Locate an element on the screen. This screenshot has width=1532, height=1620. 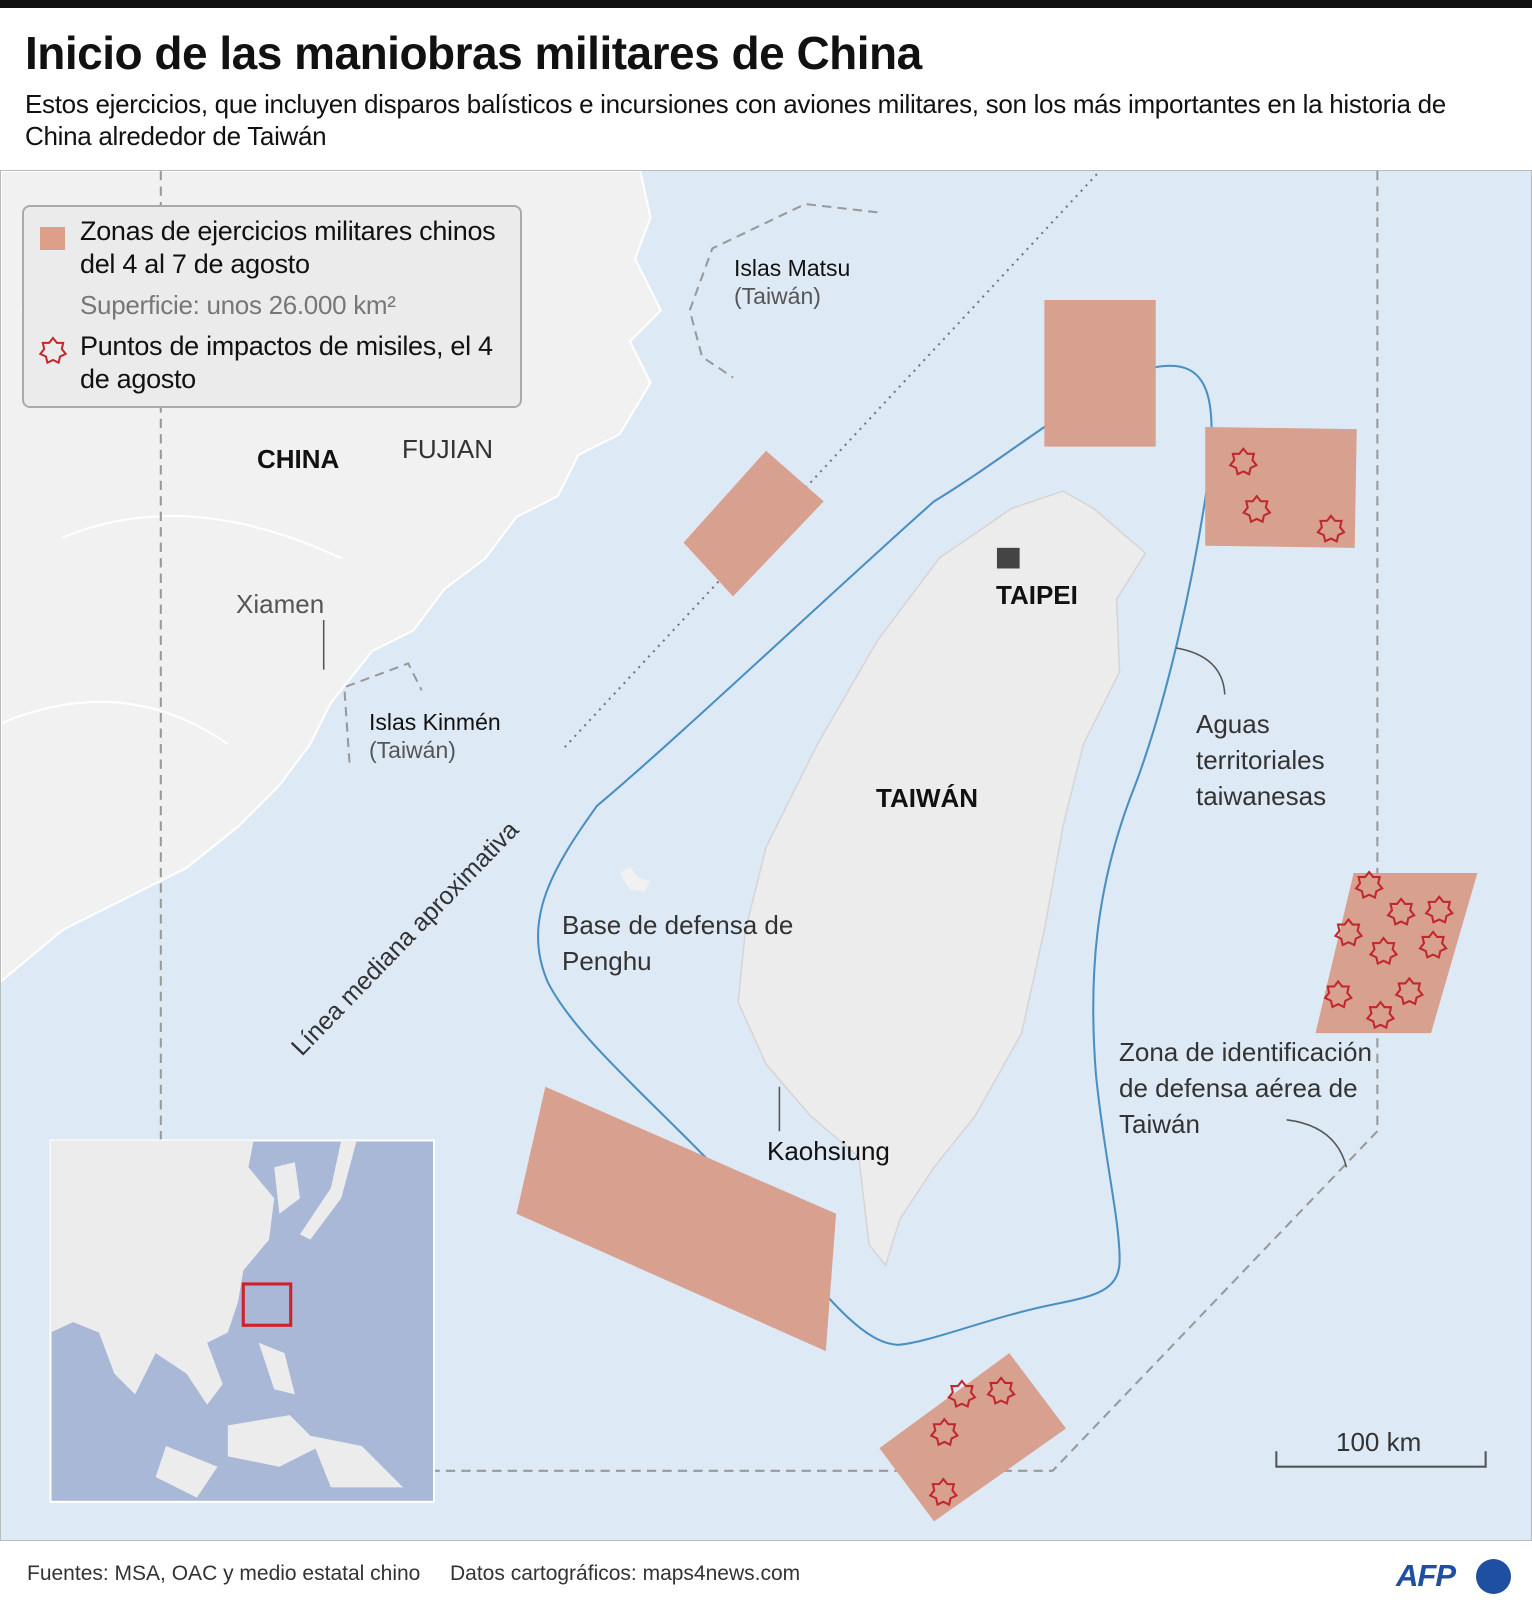
label-kinmen-name: Islas Kinmén is located at coordinates (435, 722).